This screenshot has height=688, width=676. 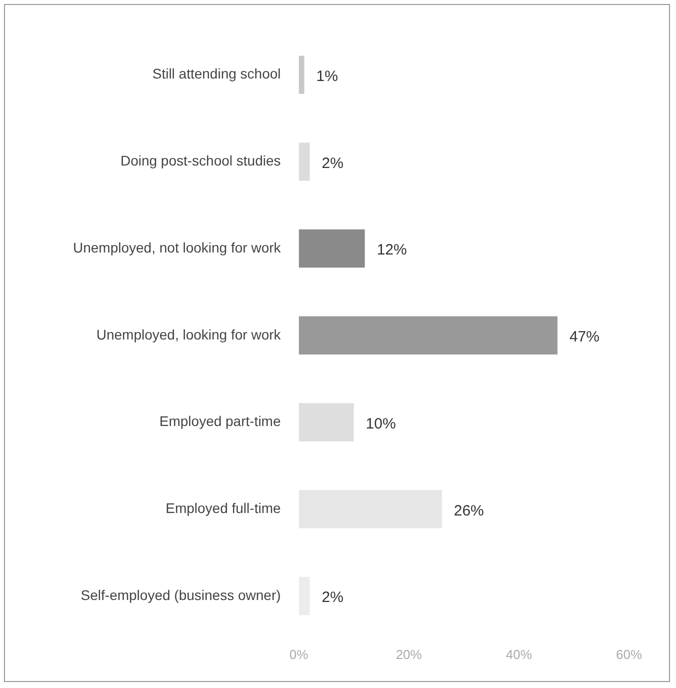 I want to click on y-tick-label: Self-employed (business owner), so click(x=180, y=594).